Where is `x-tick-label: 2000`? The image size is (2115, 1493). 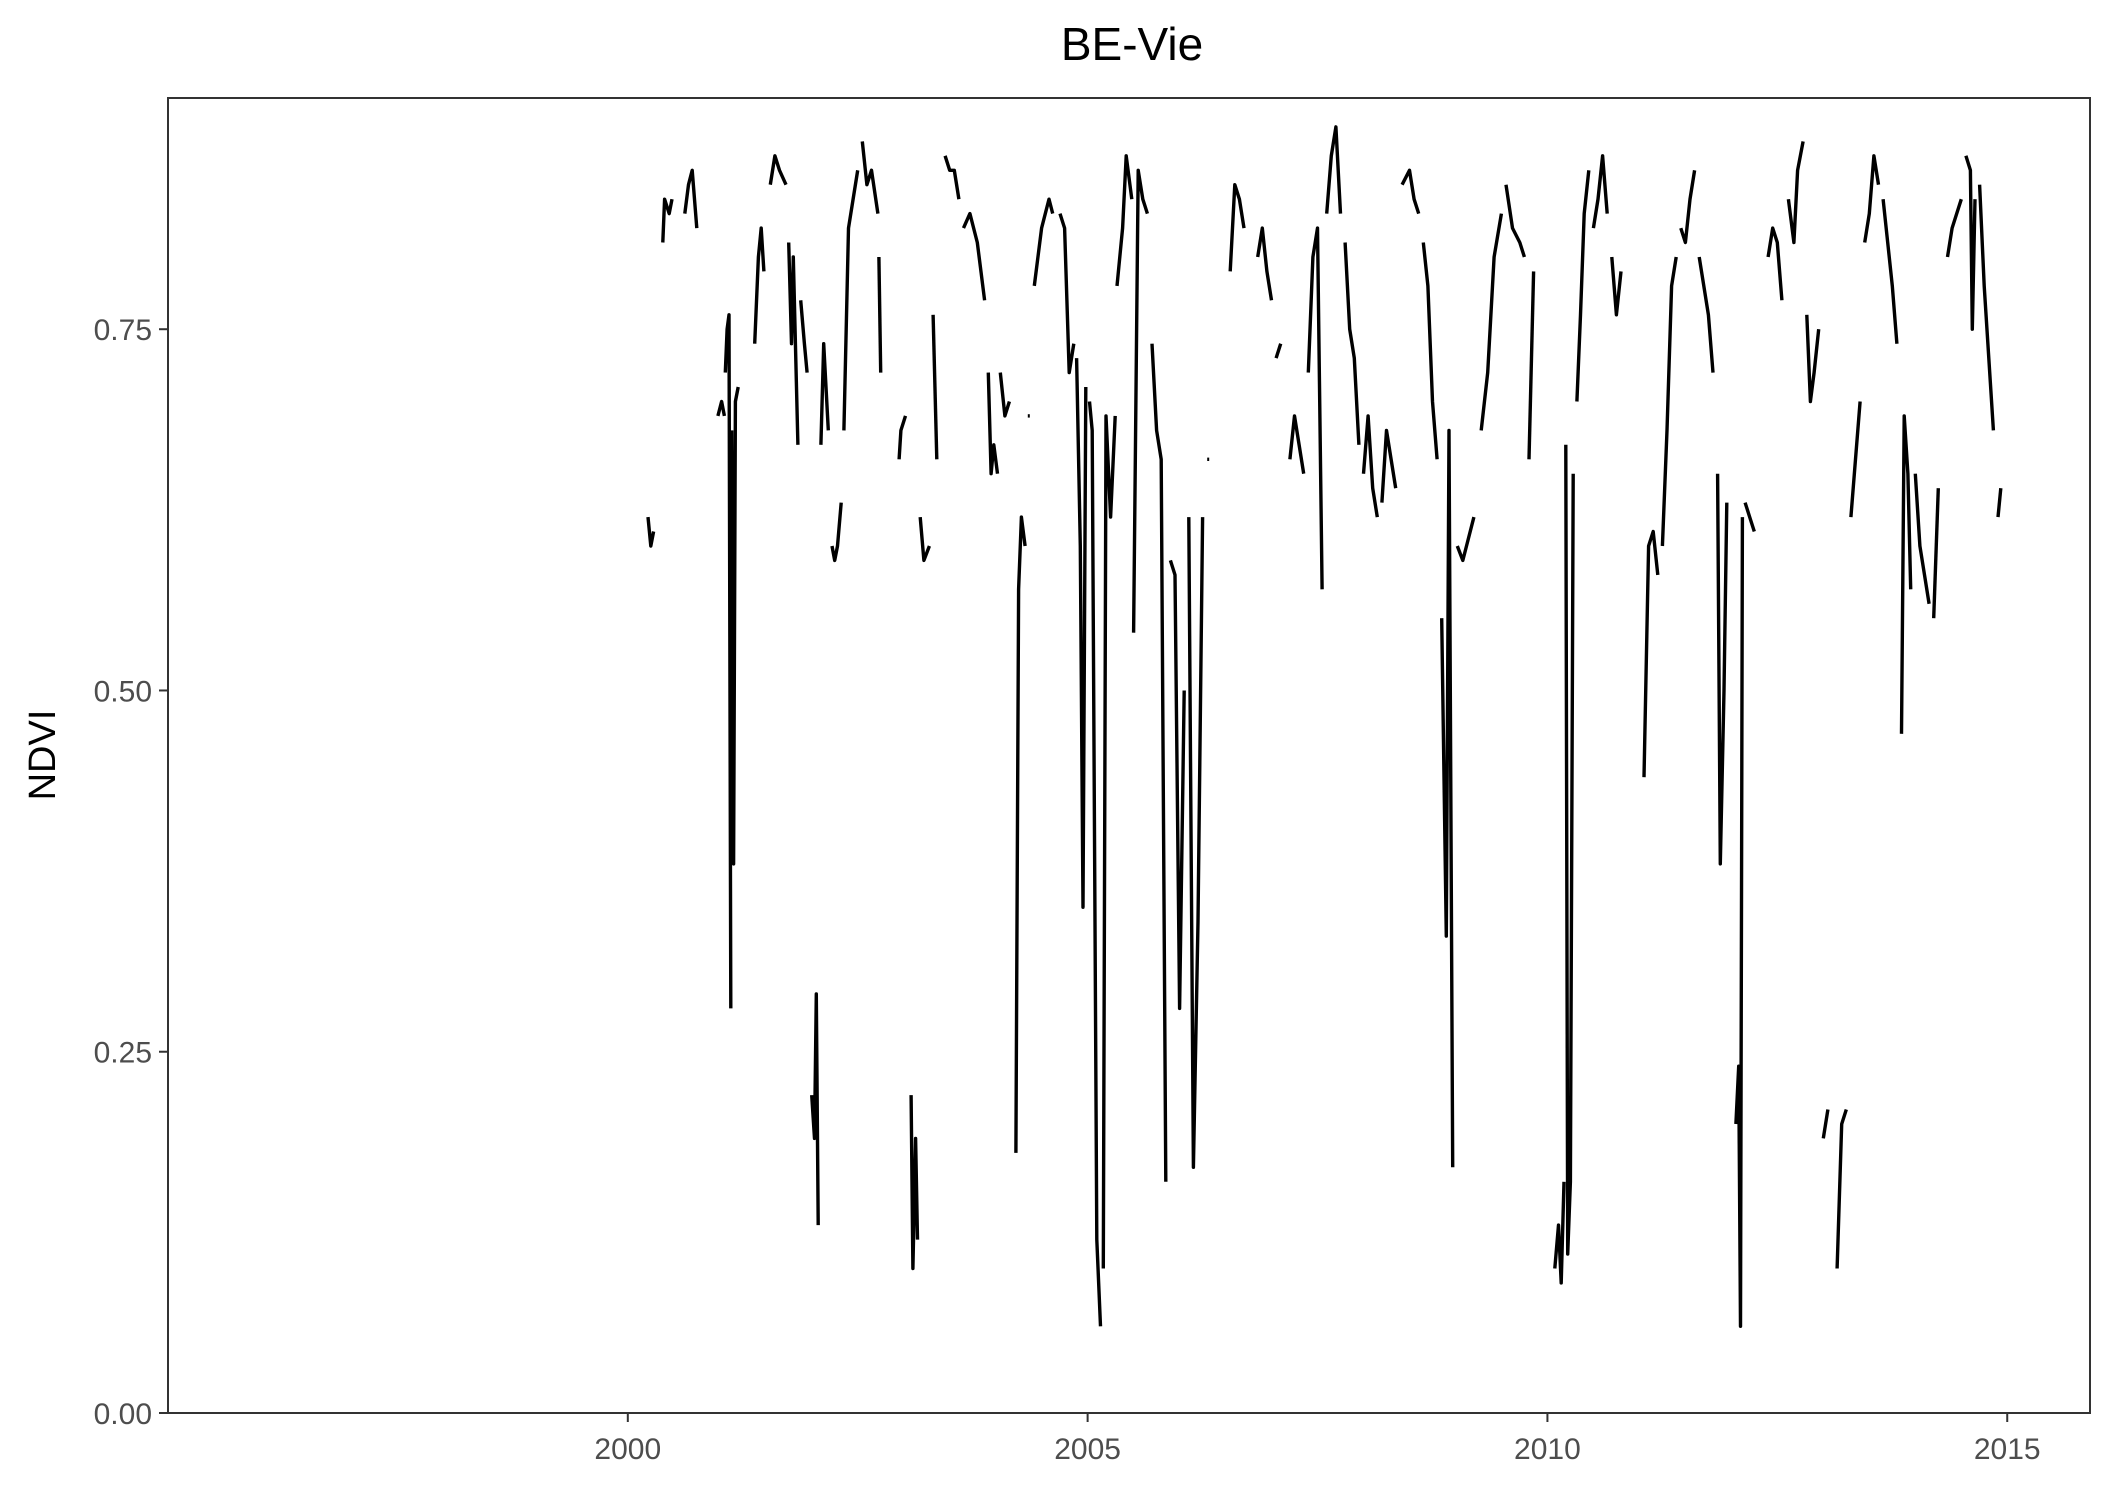
x-tick-label: 2000 is located at coordinates (627, 1449).